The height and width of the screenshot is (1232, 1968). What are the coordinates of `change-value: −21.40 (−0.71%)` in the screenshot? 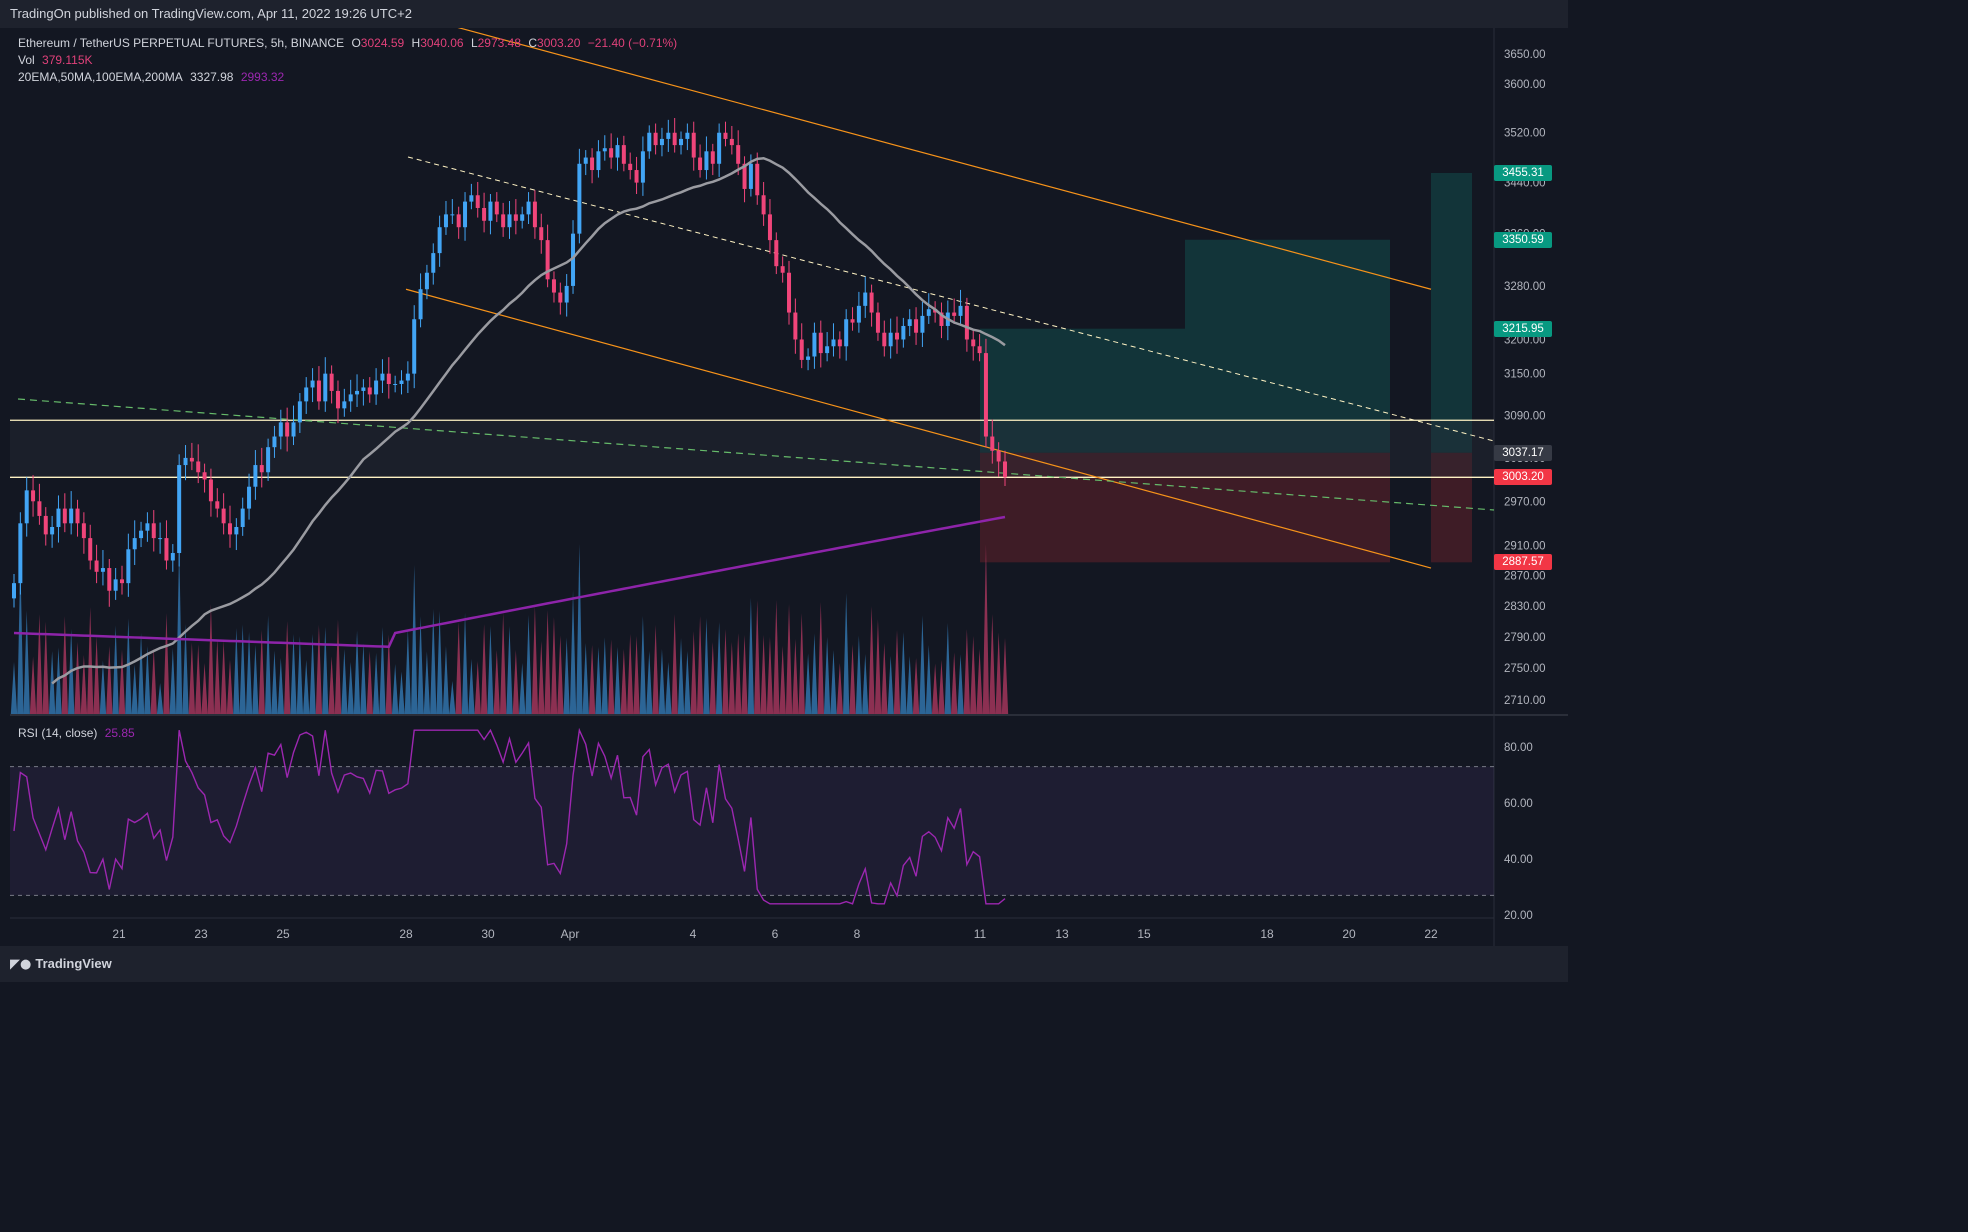 It's located at (632, 43).